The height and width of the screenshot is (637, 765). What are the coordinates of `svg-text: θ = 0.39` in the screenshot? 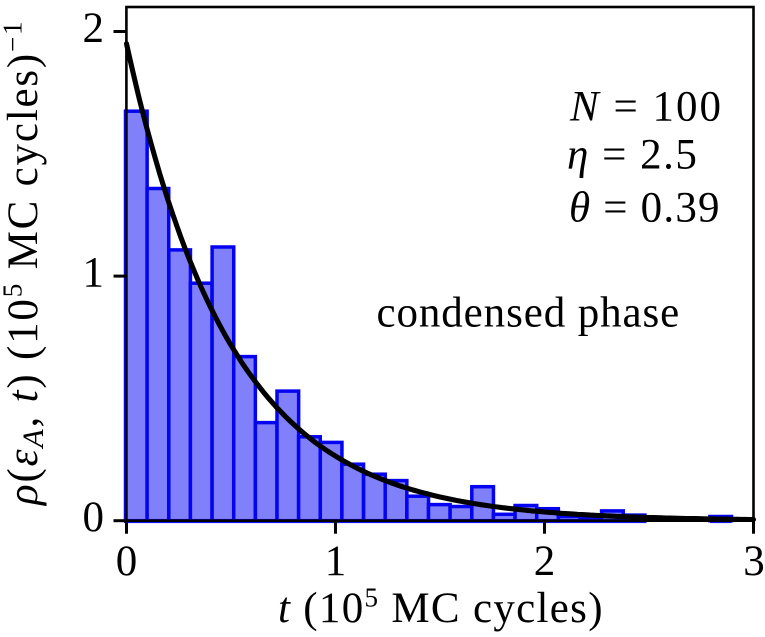 It's located at (645, 207).